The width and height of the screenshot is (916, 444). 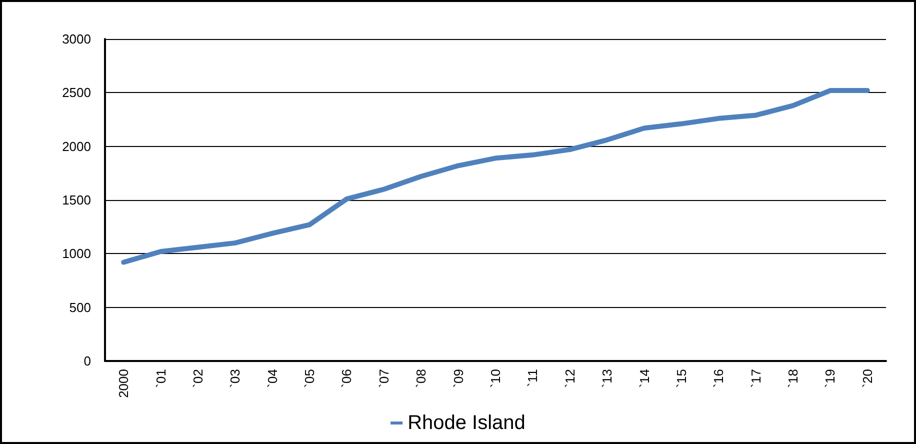 What do you see at coordinates (76, 146) in the screenshot?
I see `y-tick-label: 2000` at bounding box center [76, 146].